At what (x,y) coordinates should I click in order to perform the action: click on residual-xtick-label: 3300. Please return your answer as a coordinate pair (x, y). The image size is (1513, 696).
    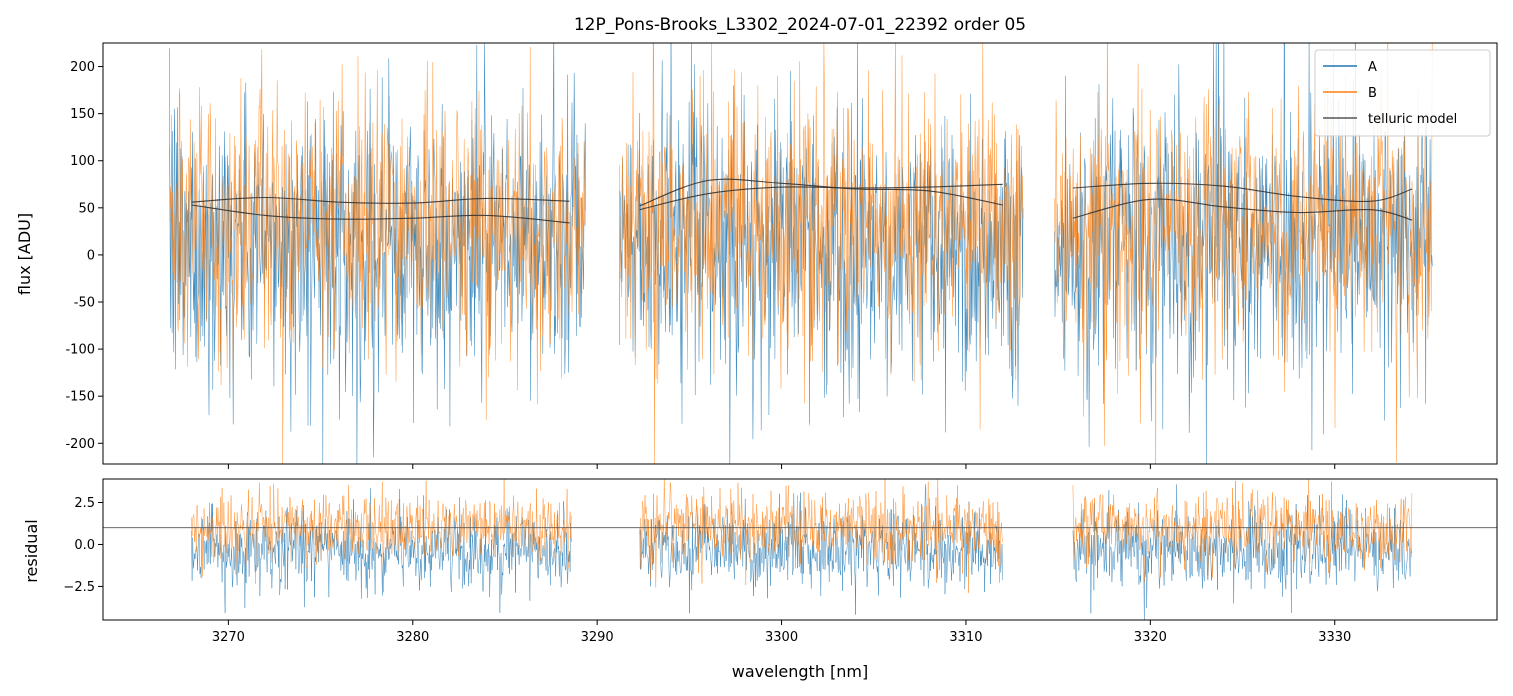
    Looking at the image, I should click on (781, 637).